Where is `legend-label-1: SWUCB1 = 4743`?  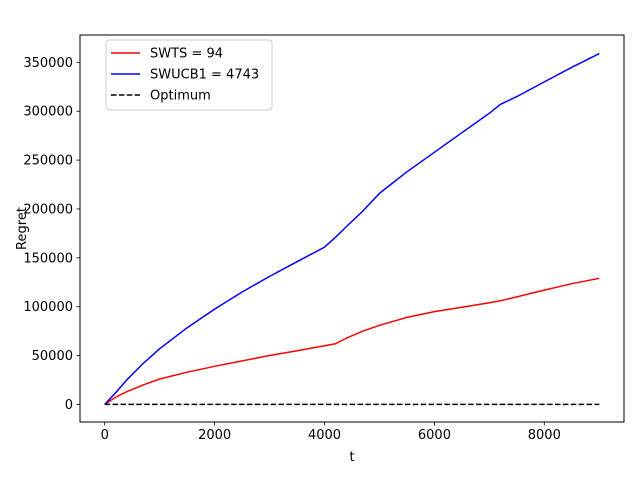 legend-label-1: SWUCB1 = 4743 is located at coordinates (204, 75).